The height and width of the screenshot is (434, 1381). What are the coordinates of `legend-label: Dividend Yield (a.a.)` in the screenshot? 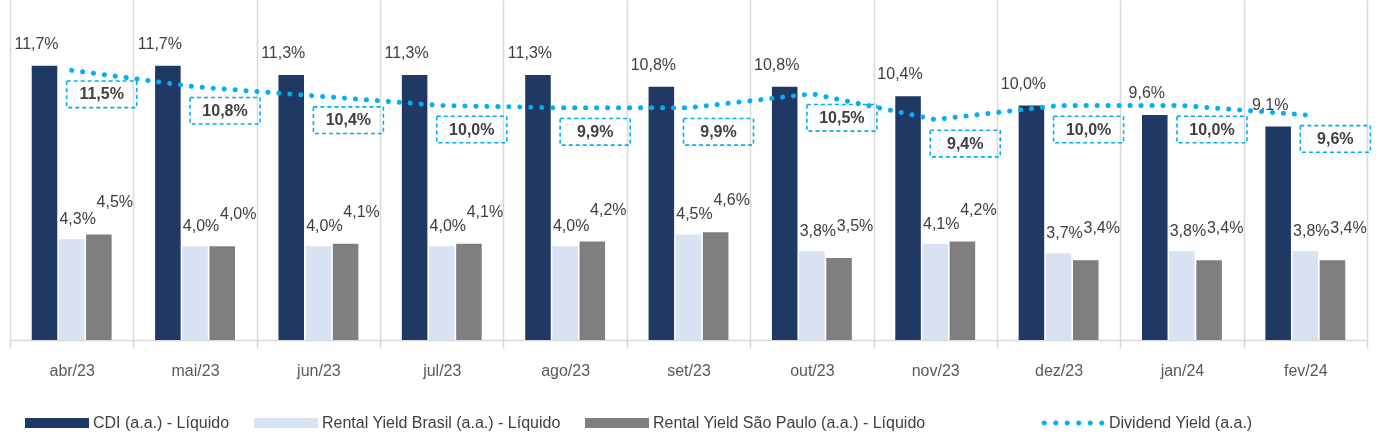 It's located at (1181, 422).